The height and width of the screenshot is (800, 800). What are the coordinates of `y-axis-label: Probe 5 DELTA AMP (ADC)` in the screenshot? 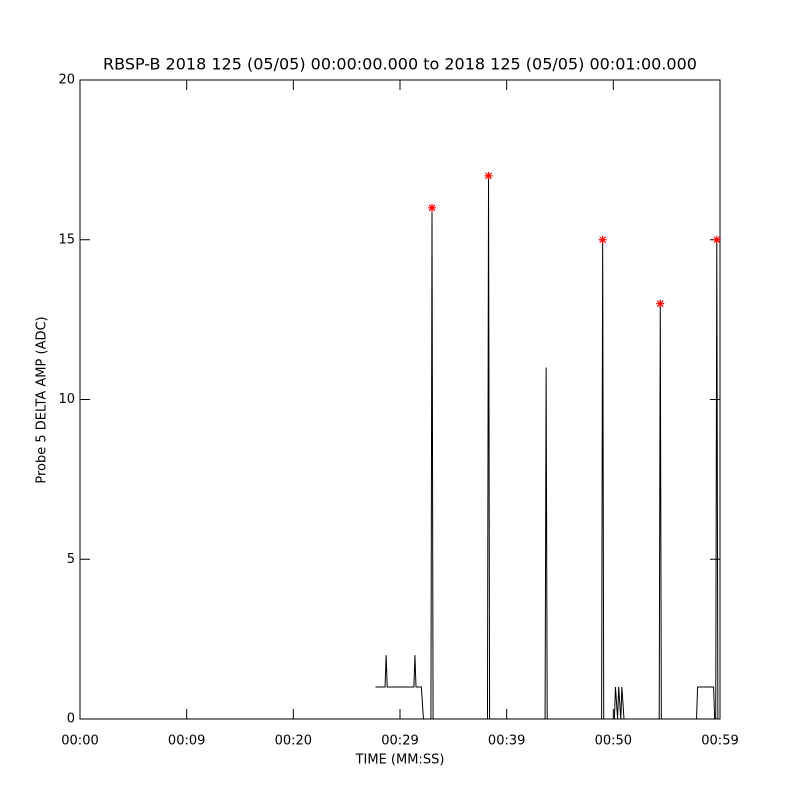 It's located at (42, 399).